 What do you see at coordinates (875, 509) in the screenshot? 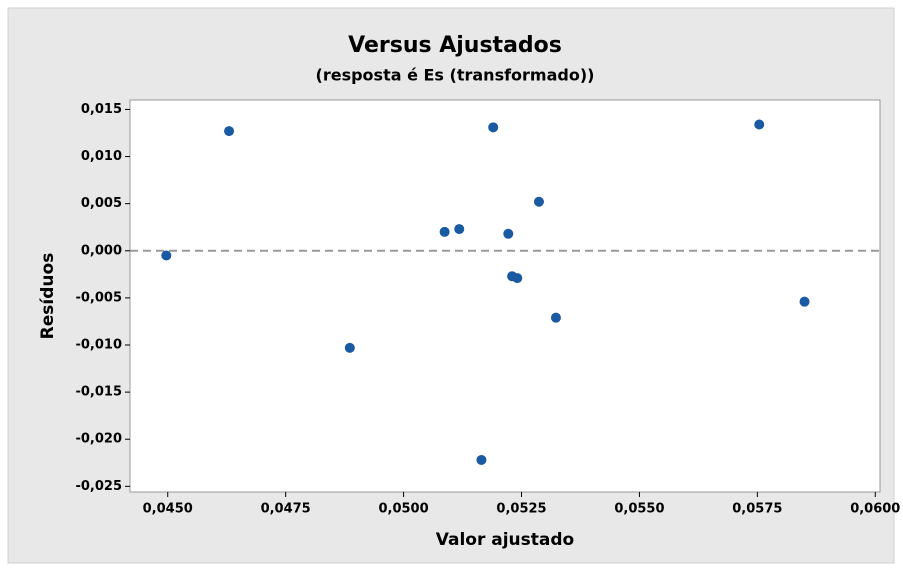
I see `x-tick-label: 0,0600` at bounding box center [875, 509].